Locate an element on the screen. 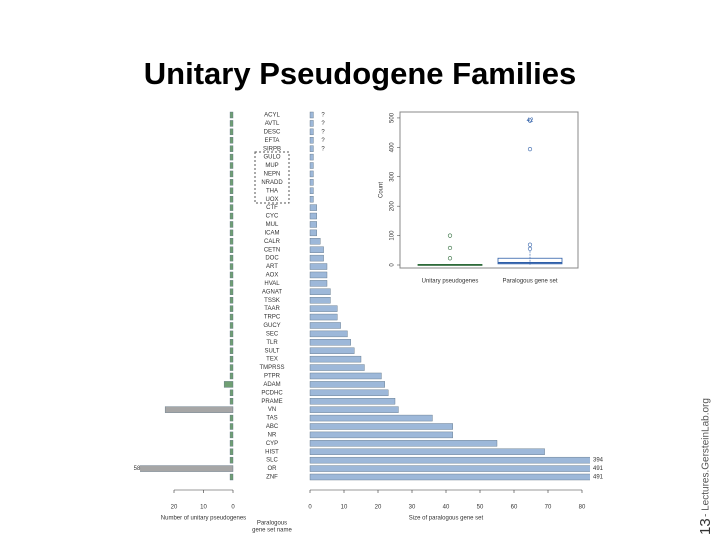 This screenshot has height=545, width=720. footer: 13 - Lectures.GersteinLab.org is located at coordinates (705, 466).